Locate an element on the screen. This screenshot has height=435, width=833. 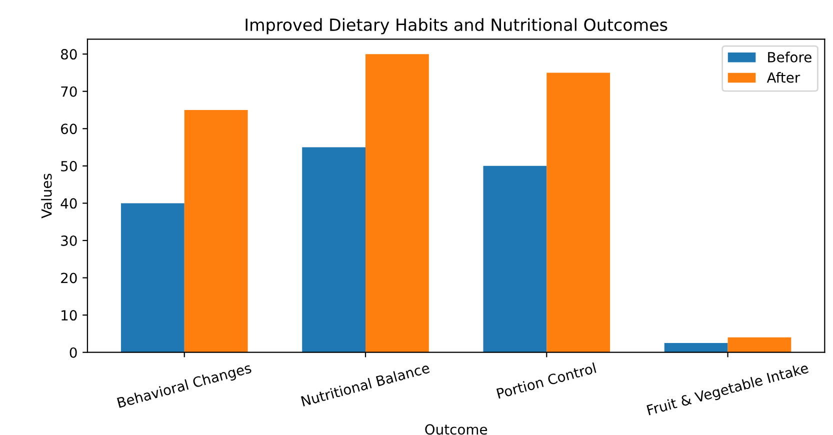
legend-label: After is located at coordinates (783, 77).